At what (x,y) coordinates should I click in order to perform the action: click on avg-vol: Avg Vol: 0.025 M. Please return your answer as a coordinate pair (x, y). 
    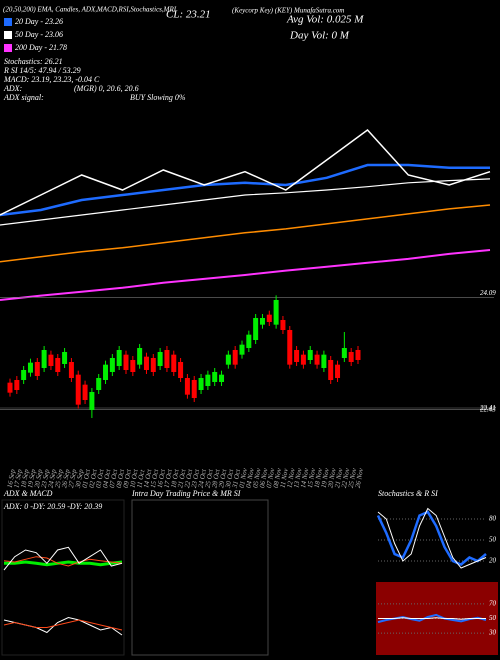
    Looking at the image, I should click on (325, 20).